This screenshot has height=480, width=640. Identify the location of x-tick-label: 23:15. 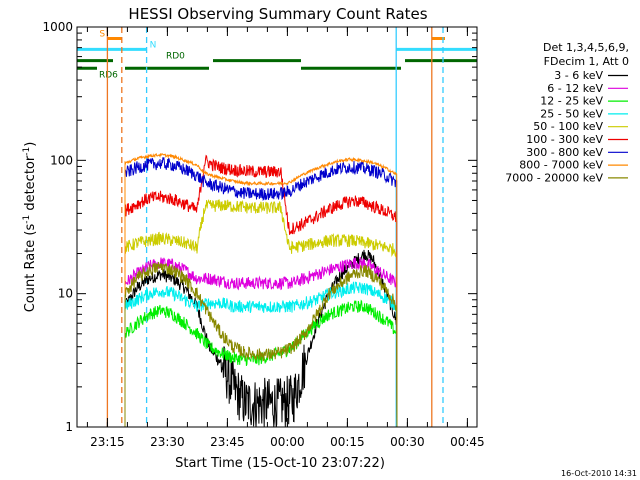
(107, 442).